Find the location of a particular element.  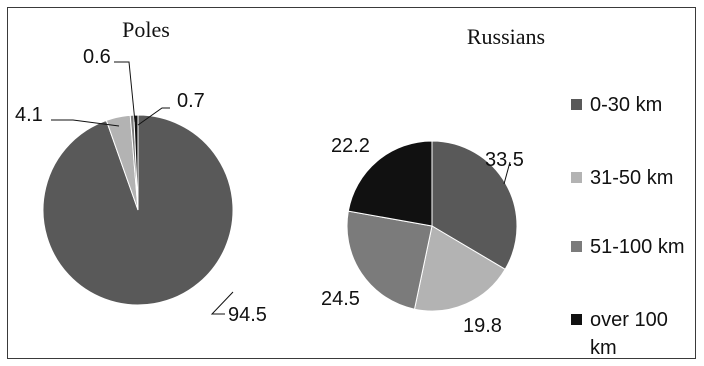

russians-label-0-30km: 33.5 is located at coordinates (504, 160).